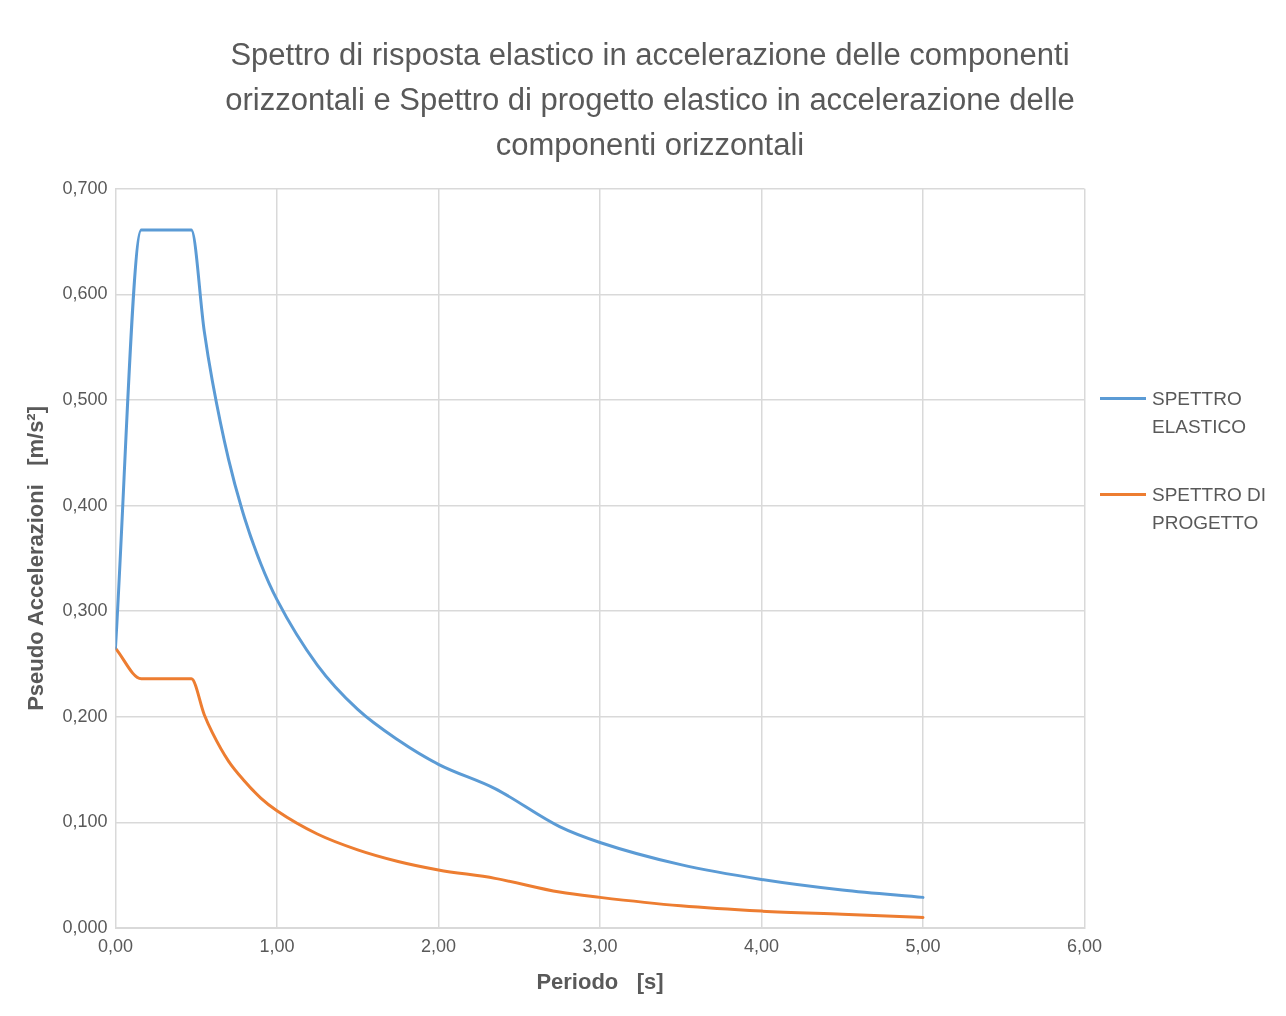 The width and height of the screenshot is (1286, 1016). What do you see at coordinates (438, 945) in the screenshot?
I see `x-tick-label: 2,00` at bounding box center [438, 945].